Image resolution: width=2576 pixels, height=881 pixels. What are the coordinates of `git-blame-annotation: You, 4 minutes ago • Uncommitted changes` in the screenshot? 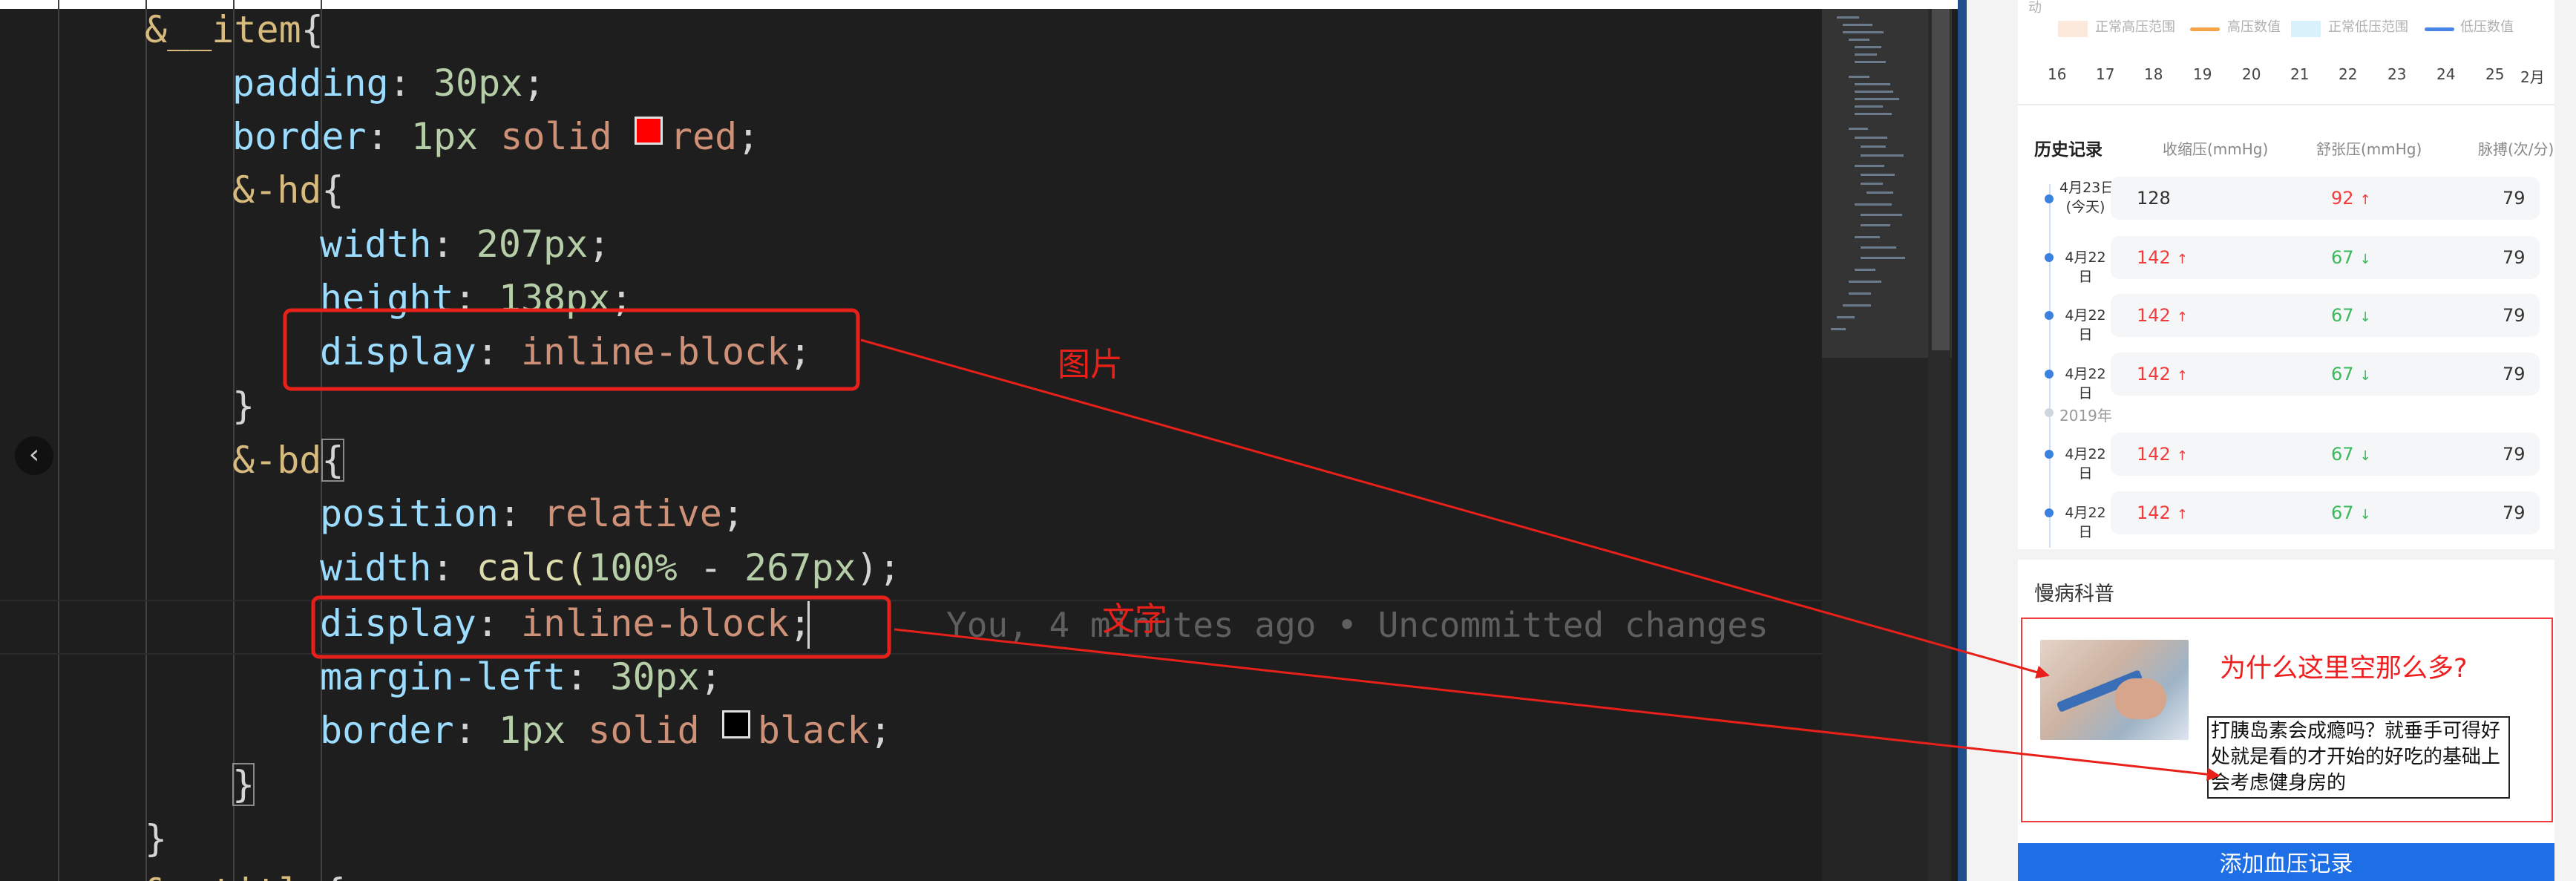 It's located at (1357, 625).